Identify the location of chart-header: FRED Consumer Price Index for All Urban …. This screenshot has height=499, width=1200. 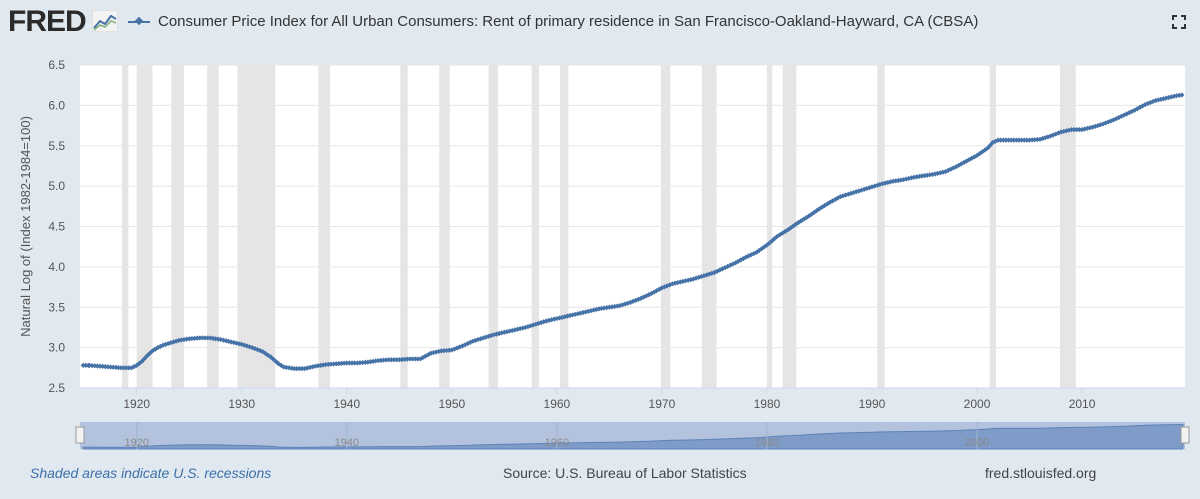
(600, 24).